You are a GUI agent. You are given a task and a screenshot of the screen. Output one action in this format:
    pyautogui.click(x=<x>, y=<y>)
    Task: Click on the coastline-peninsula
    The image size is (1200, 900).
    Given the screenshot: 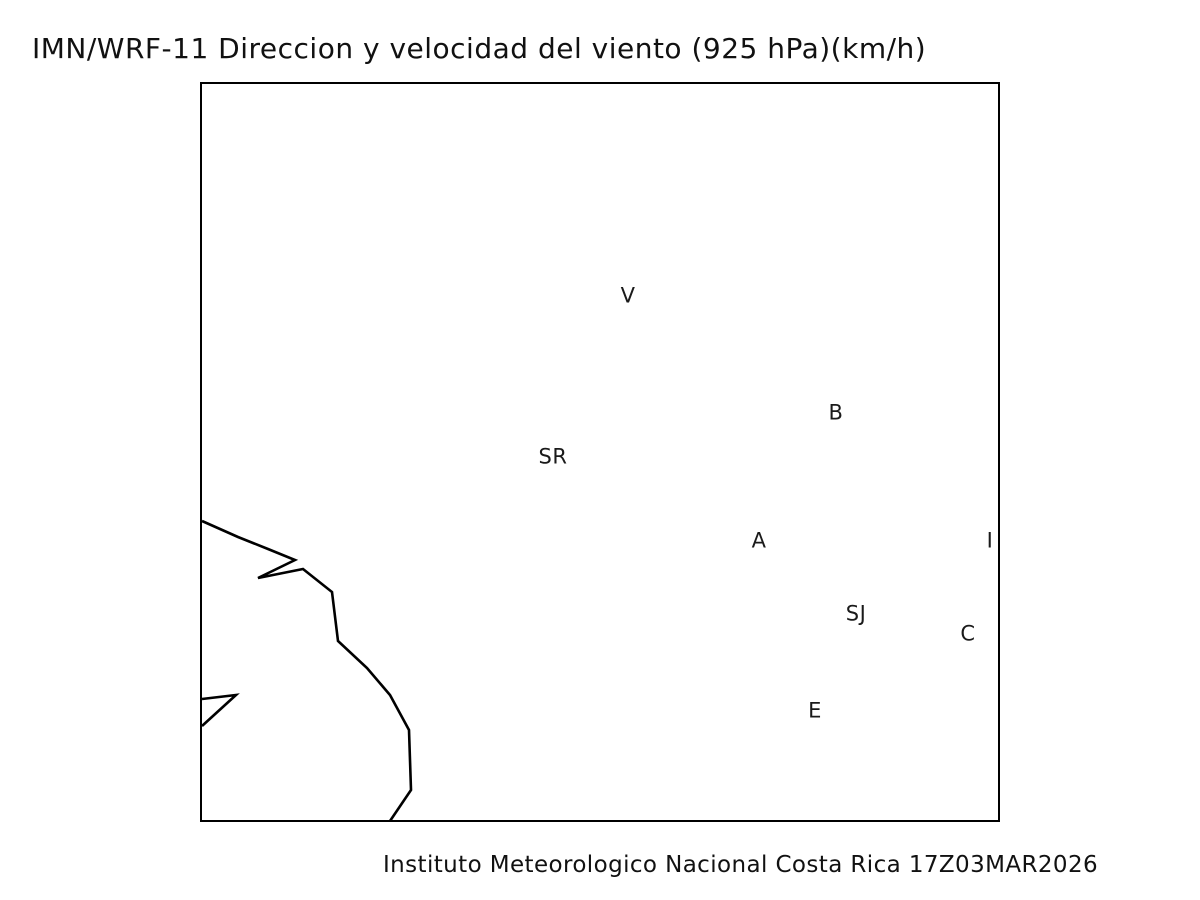 What is the action you would take?
    pyautogui.click(x=220, y=710)
    